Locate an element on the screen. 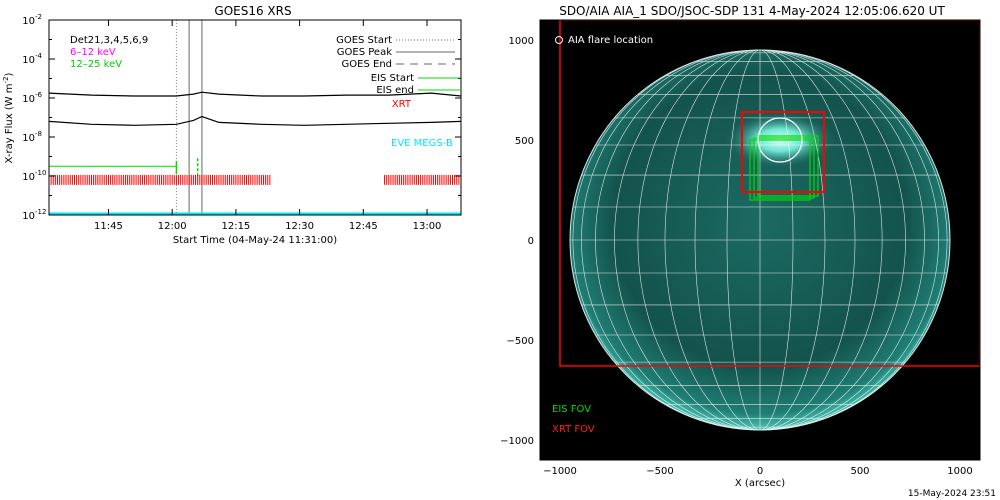 This screenshot has height=500, width=1000. aia-y-tick-label: 500 is located at coordinates (524, 141).